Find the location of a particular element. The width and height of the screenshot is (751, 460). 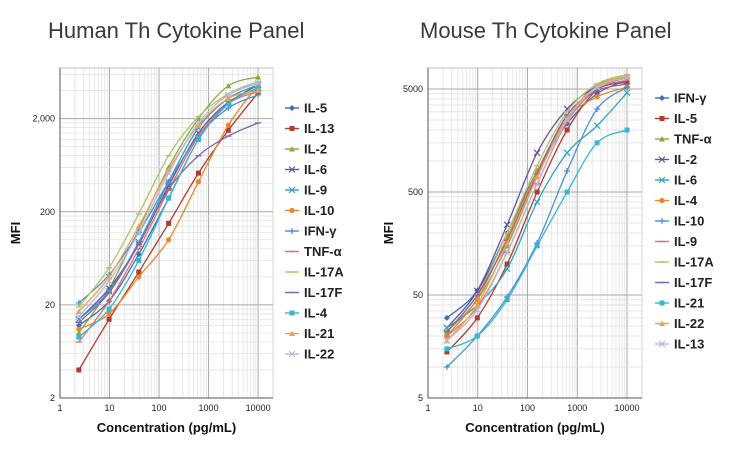

human-legend-item: IL-10 is located at coordinates (309, 210).